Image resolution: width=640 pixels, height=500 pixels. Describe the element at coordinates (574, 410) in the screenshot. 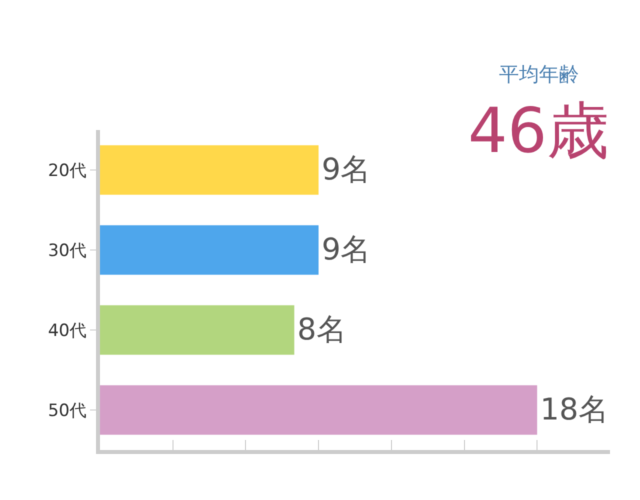

I see `data-label: 18名` at that location.